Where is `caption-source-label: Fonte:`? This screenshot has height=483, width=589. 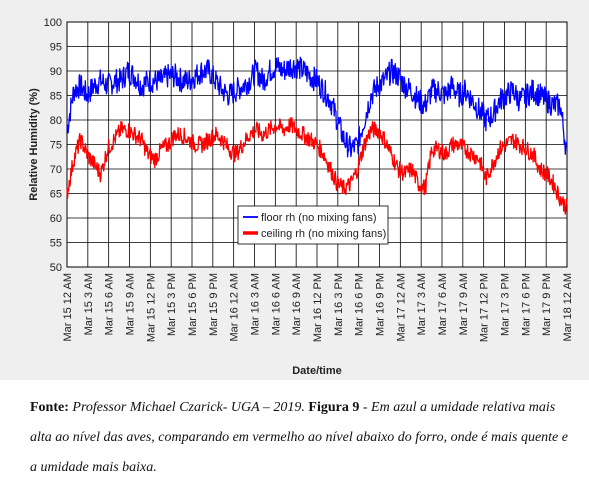 caption-source-label: Fonte: is located at coordinates (49, 407).